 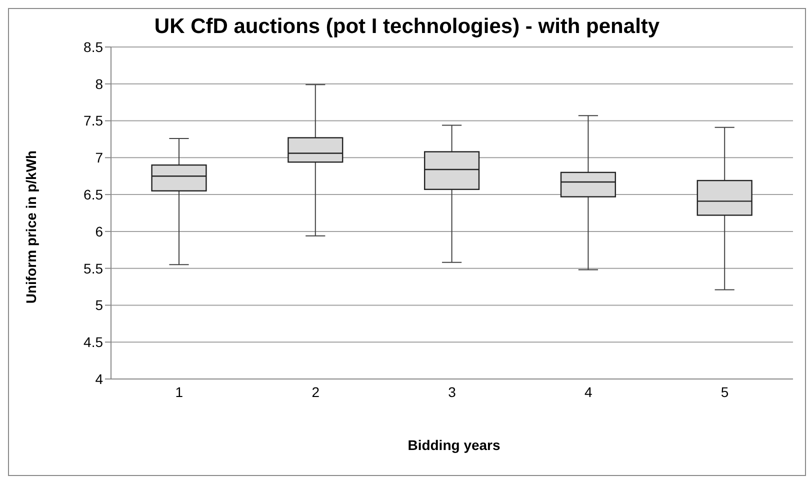 I want to click on y-tick-label: 8, so click(x=99, y=84).